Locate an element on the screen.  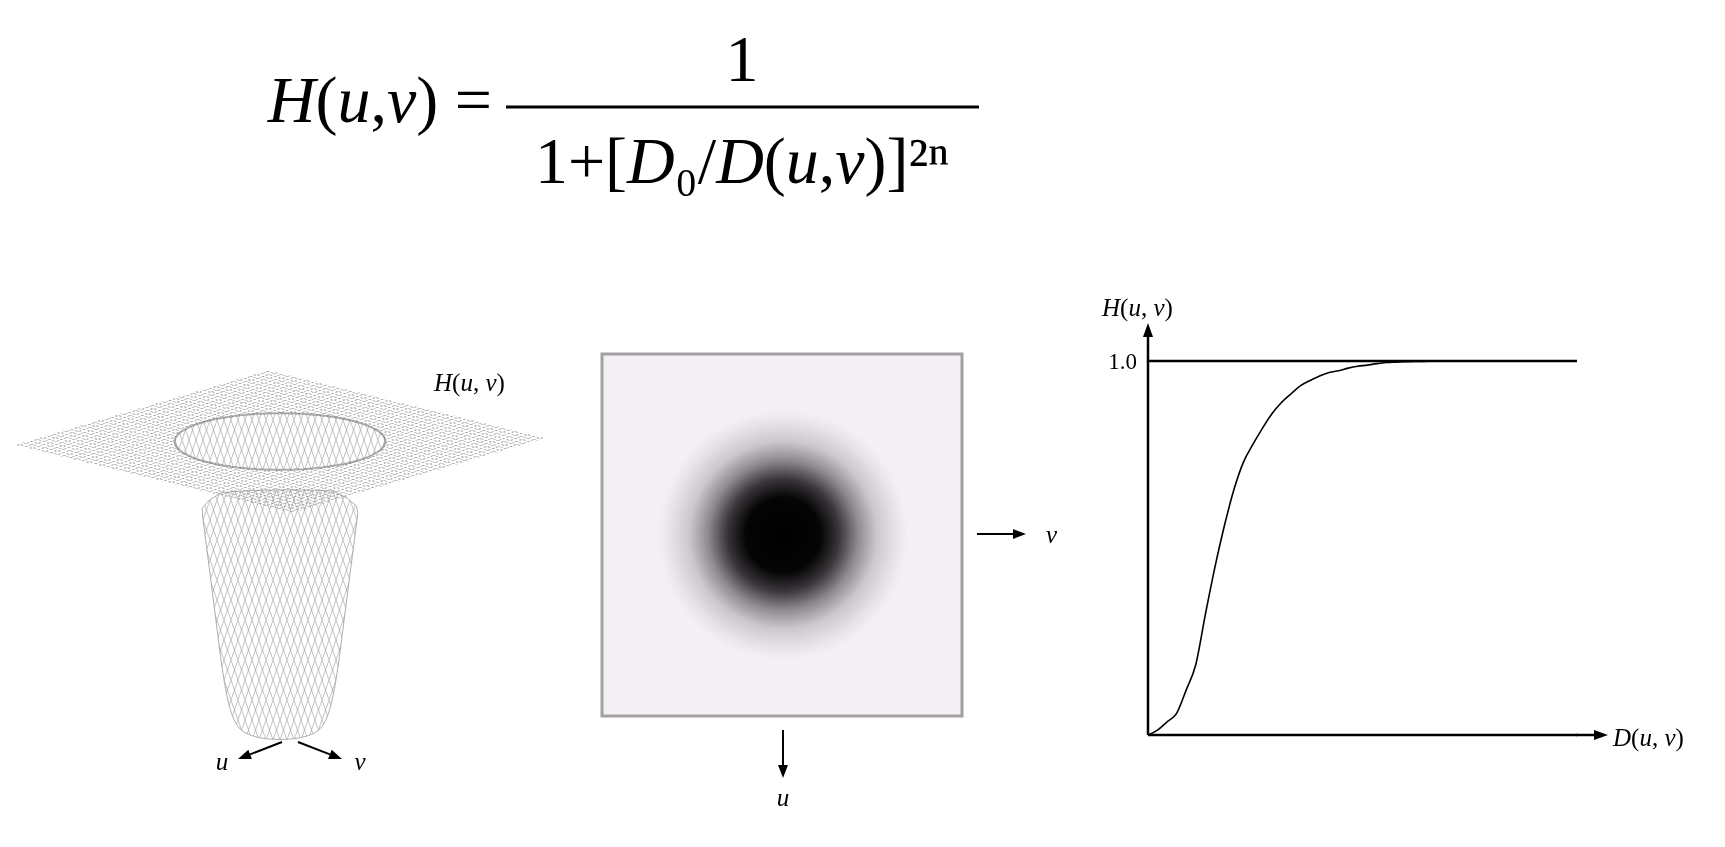
text: H(u, v) is located at coordinates (469, 383).